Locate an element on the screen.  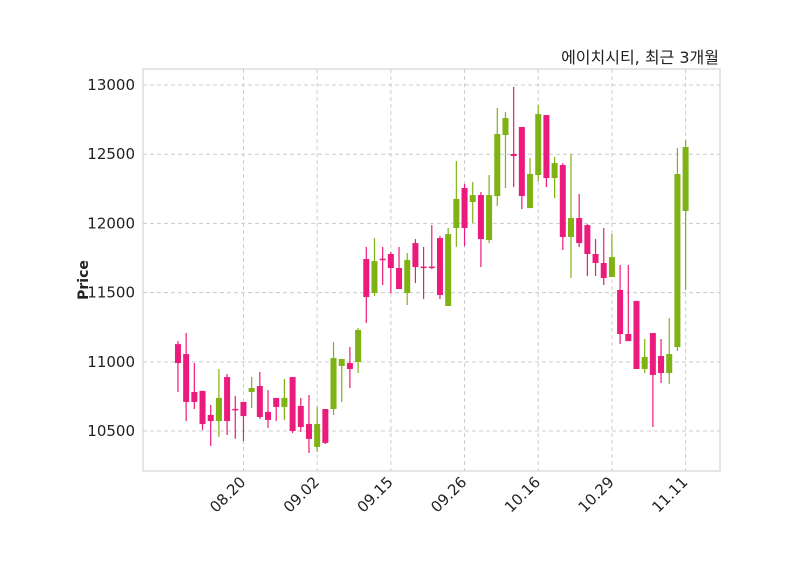
y-tick-label: 11000 is located at coordinates (111, 362).